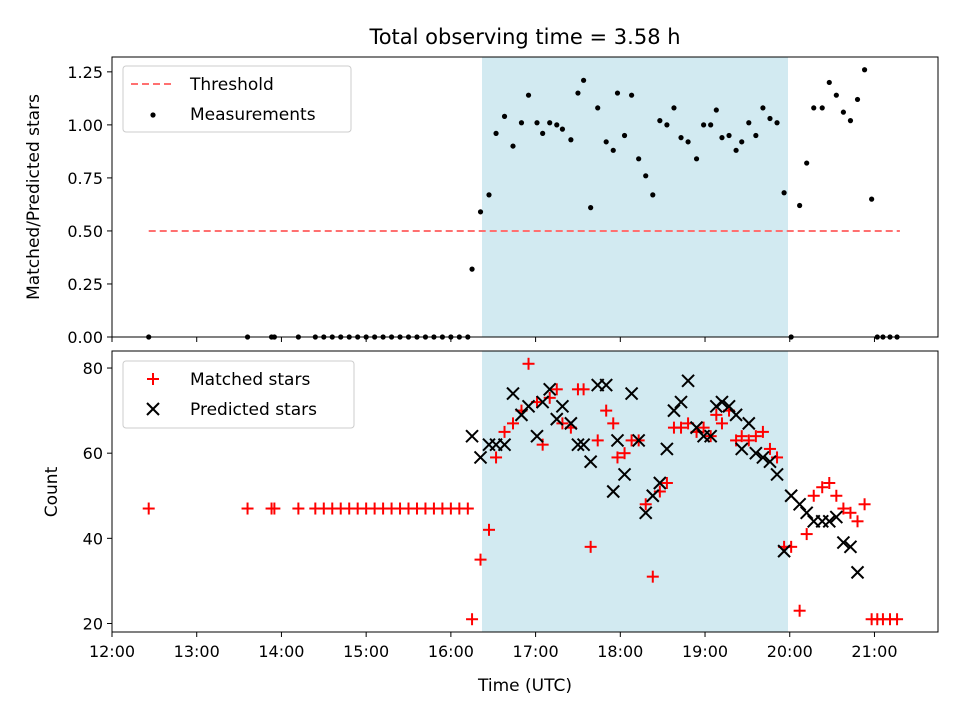 This screenshot has width=960, height=720. Describe the element at coordinates (153, 379) in the screenshot. I see `legend-matched-swatch` at that location.